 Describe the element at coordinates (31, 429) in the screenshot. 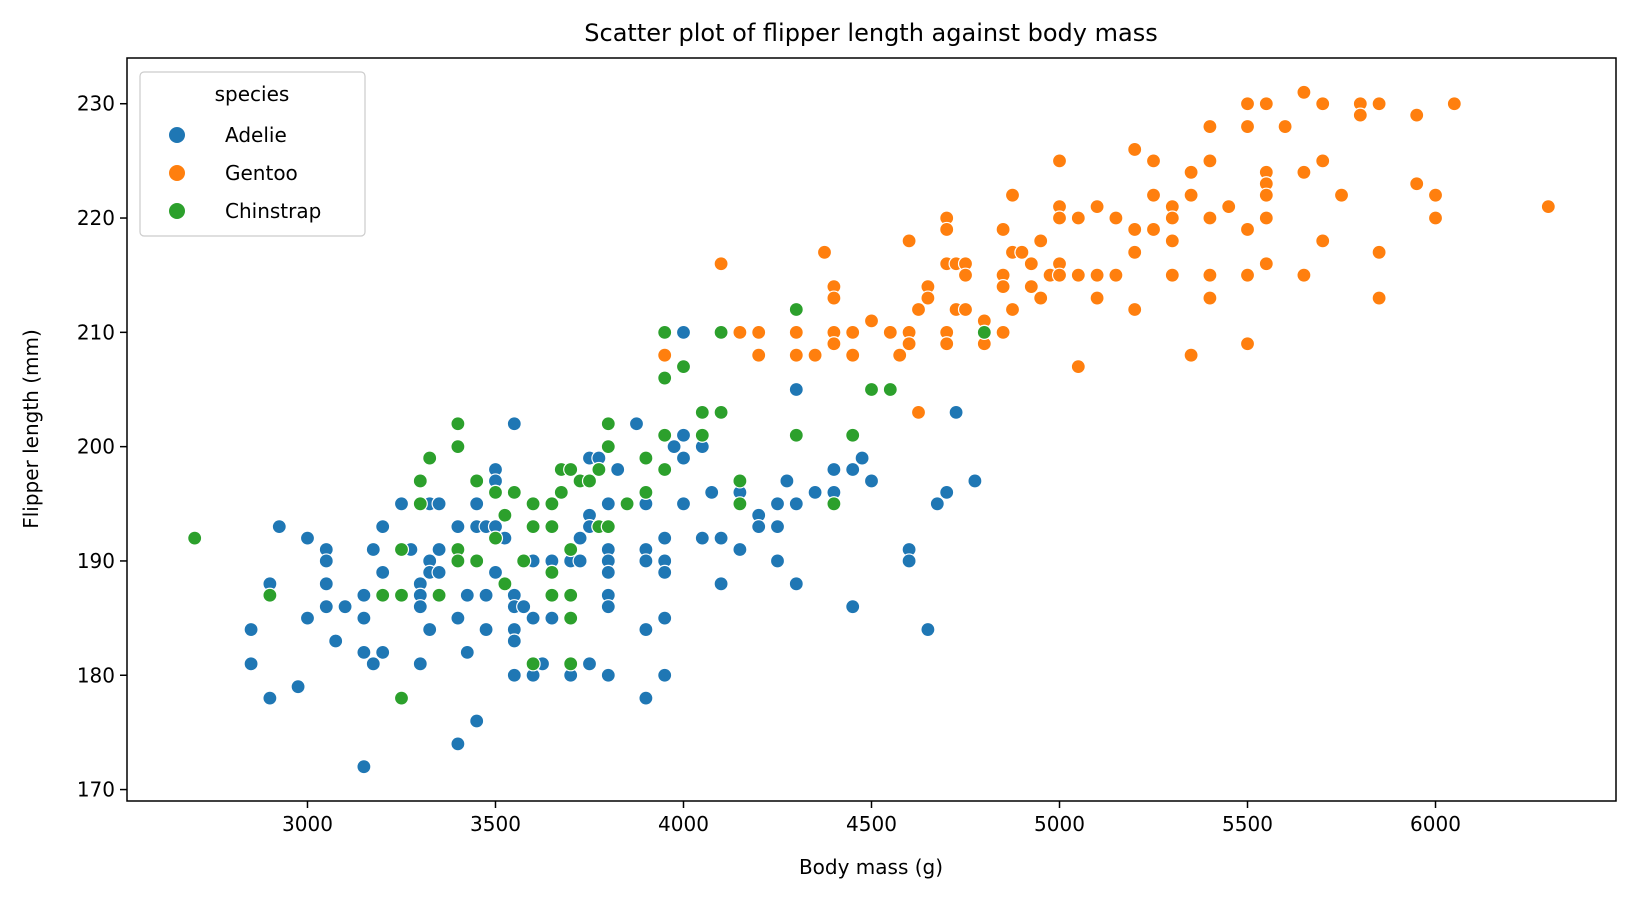

I see `y-axis-title: Flipper length (mm)` at that location.